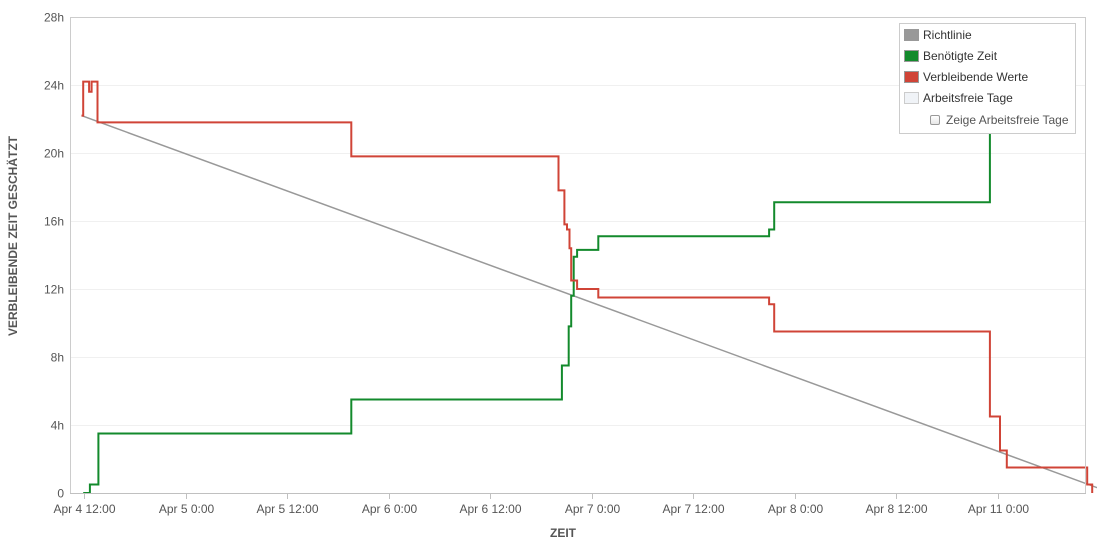 The width and height of the screenshot is (1097, 554). Describe the element at coordinates (935, 120) in the screenshot. I see `show-non-working-days-checkbox` at that location.